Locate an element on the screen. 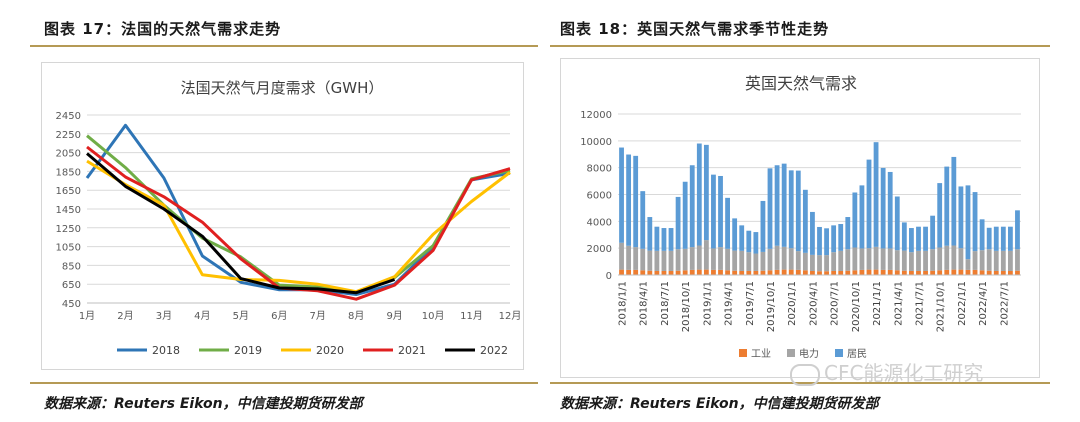 The image size is (1080, 422). series-line-2022 is located at coordinates (241, 223).